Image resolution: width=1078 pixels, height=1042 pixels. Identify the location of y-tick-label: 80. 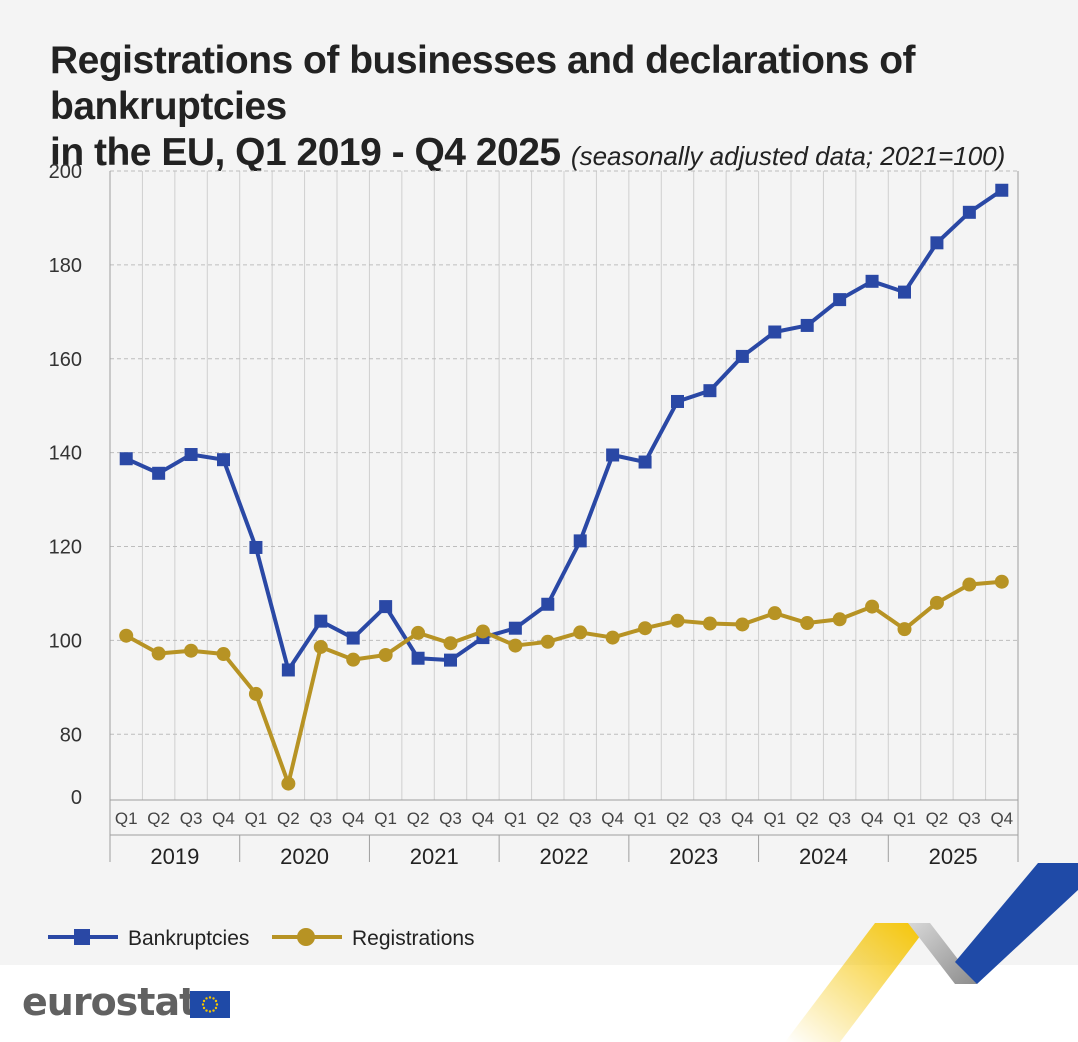
(71, 735).